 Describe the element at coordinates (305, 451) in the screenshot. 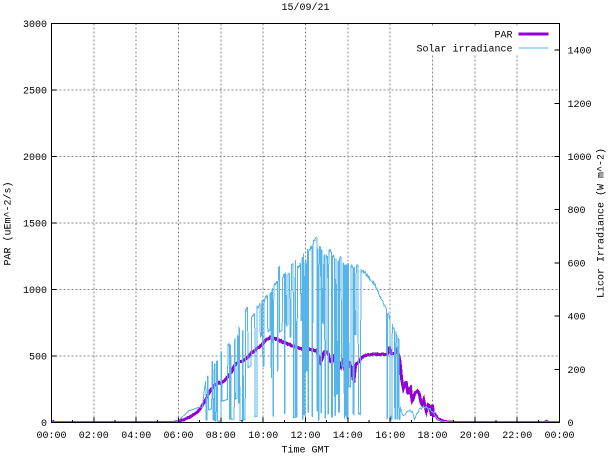

I see `svg-text: Time GMT` at that location.